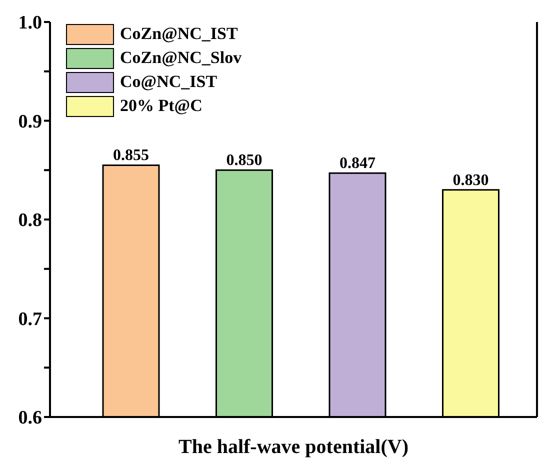 This screenshot has width=539, height=461. Describe the element at coordinates (179, 34) in the screenshot. I see `legend-label: CoZn@NC_IST` at that location.